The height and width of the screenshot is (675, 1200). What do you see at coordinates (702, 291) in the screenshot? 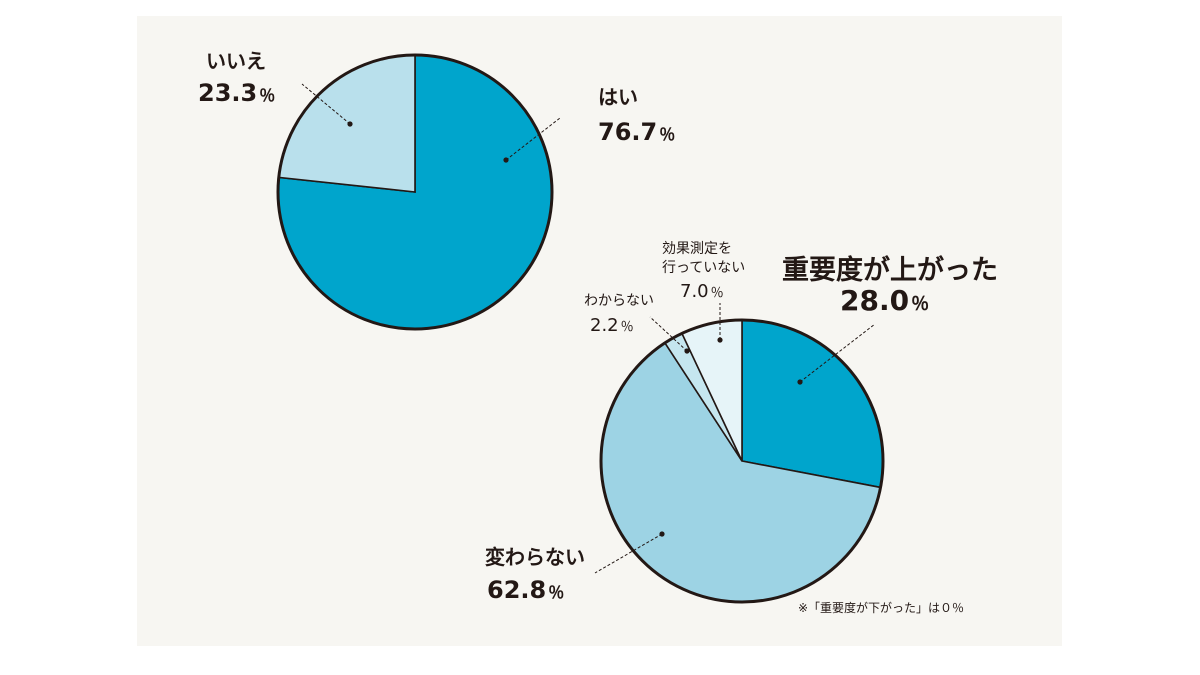
I see `slice-value: 7.0 ％` at bounding box center [702, 291].